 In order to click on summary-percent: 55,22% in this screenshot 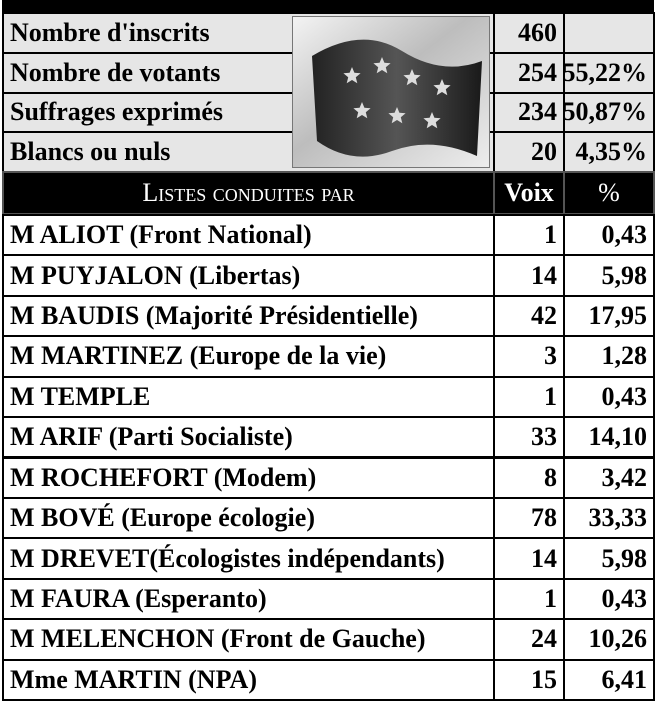, I will do `click(609, 72)`.